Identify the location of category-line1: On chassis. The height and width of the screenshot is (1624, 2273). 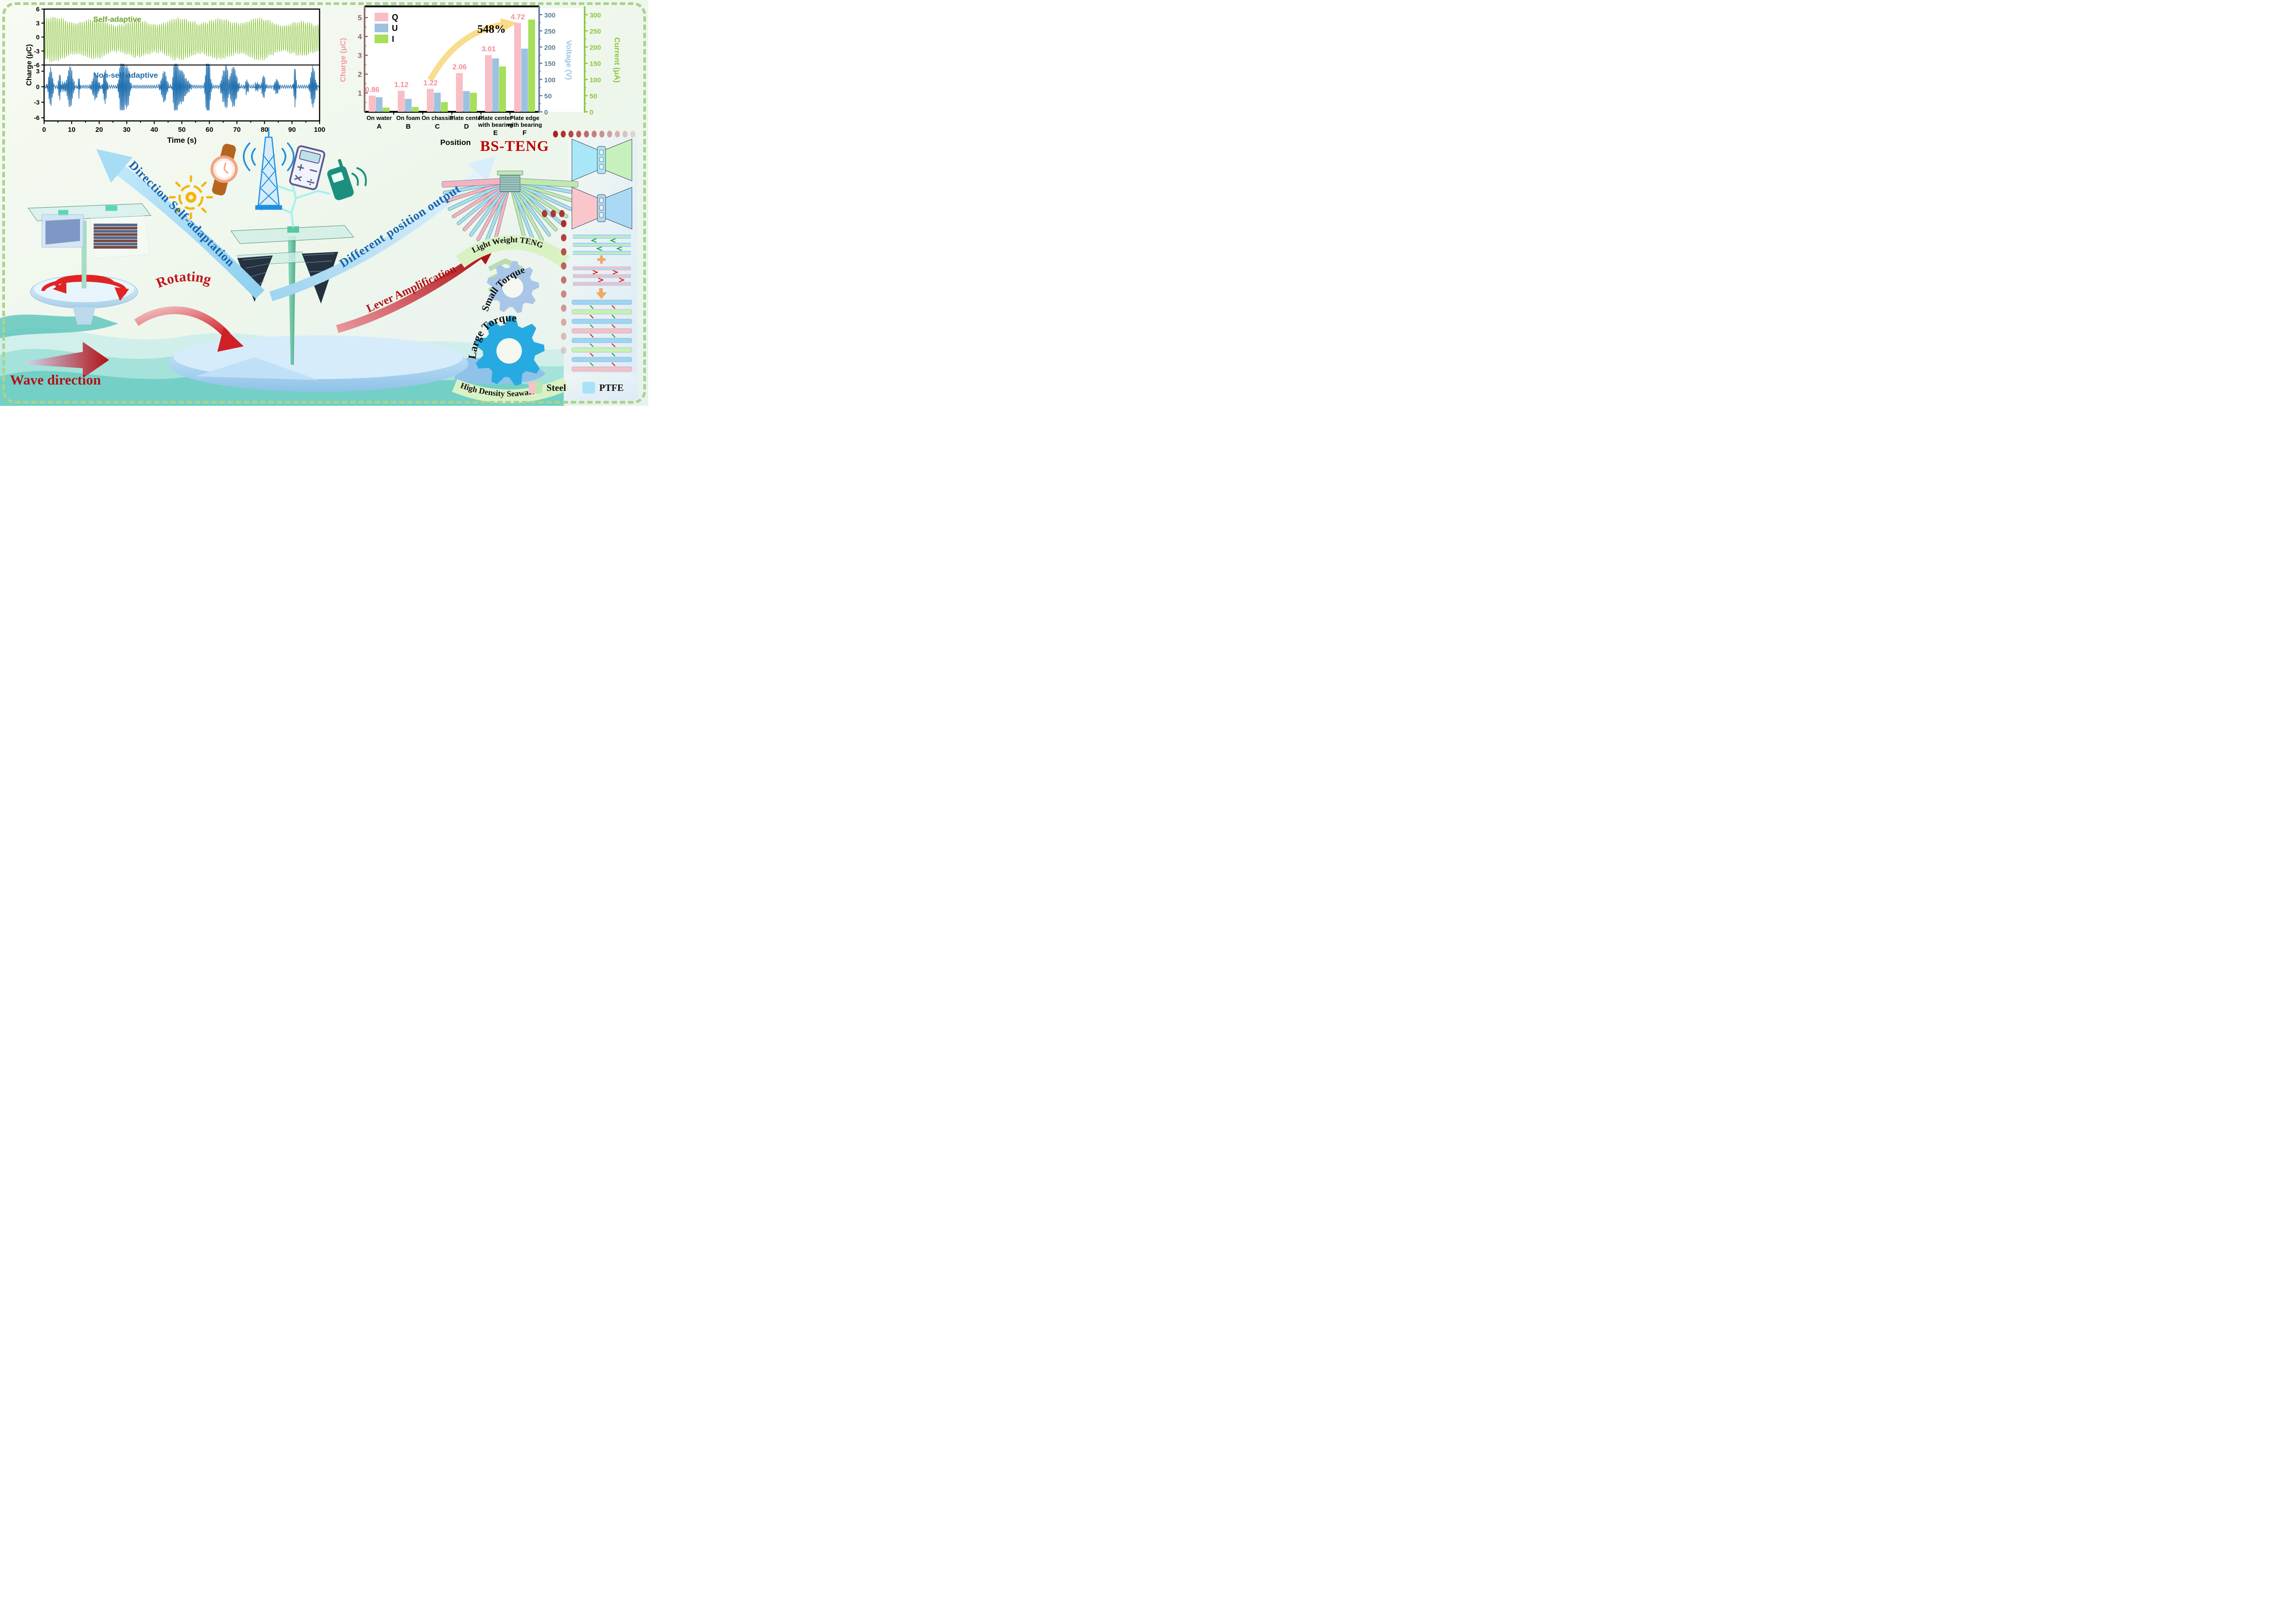
(437, 118).